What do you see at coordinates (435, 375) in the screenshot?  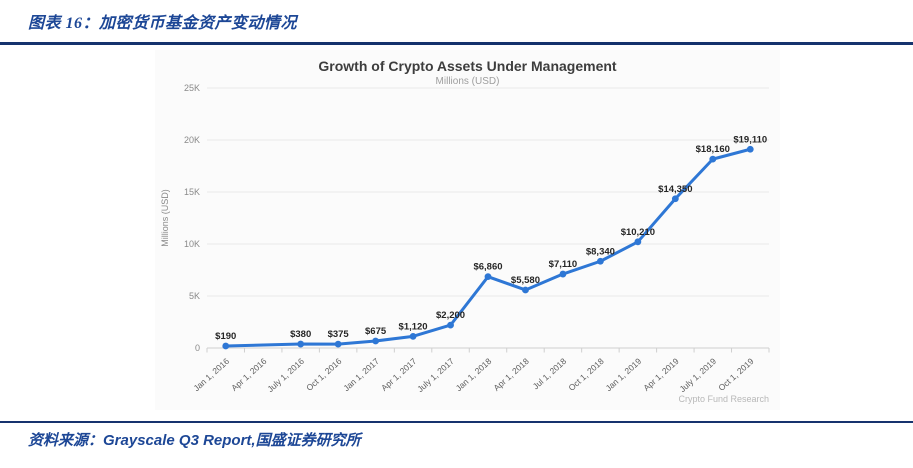 I see `x-tick-label: July 1, 2017` at bounding box center [435, 375].